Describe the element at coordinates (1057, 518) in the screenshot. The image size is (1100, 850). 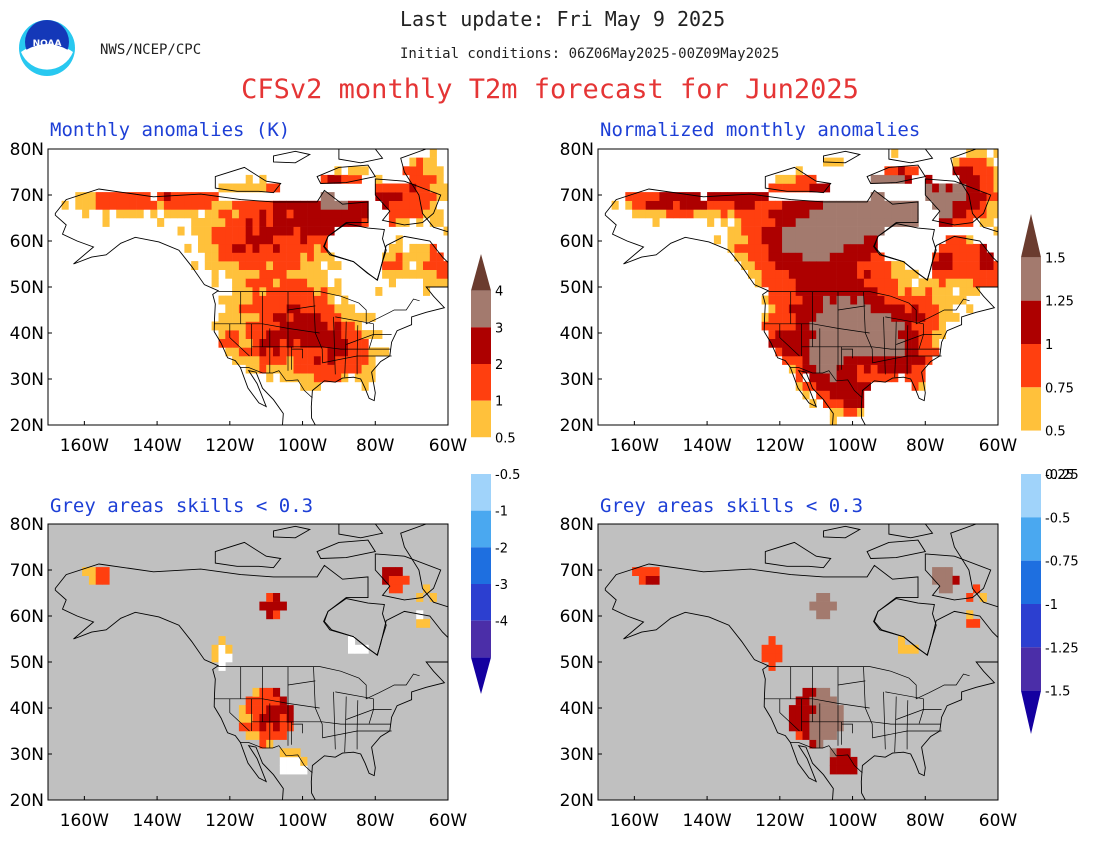
I see `colorbar-label: -0.5` at that location.